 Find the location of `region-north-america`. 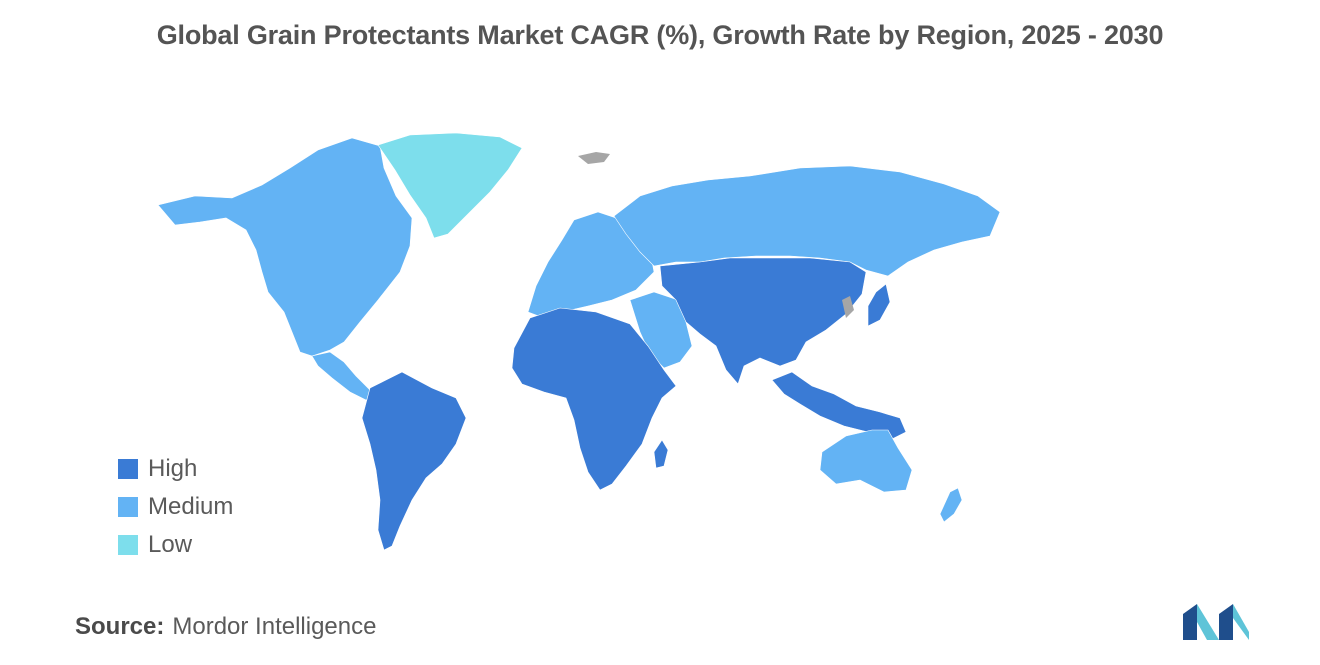

region-north-america is located at coordinates (285, 247).